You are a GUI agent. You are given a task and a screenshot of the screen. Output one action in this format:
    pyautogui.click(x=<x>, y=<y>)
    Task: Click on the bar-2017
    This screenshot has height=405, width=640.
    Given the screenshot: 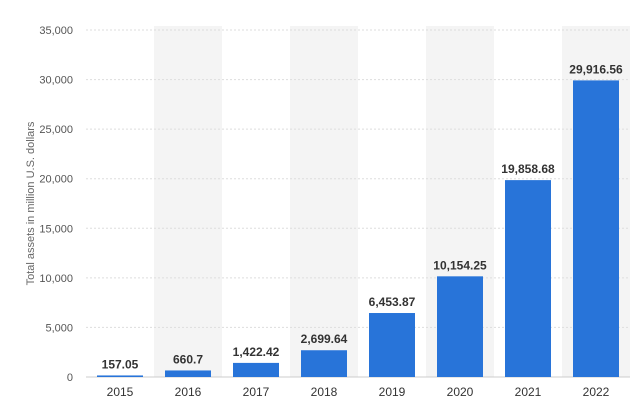 What is the action you would take?
    pyautogui.click(x=256, y=369)
    